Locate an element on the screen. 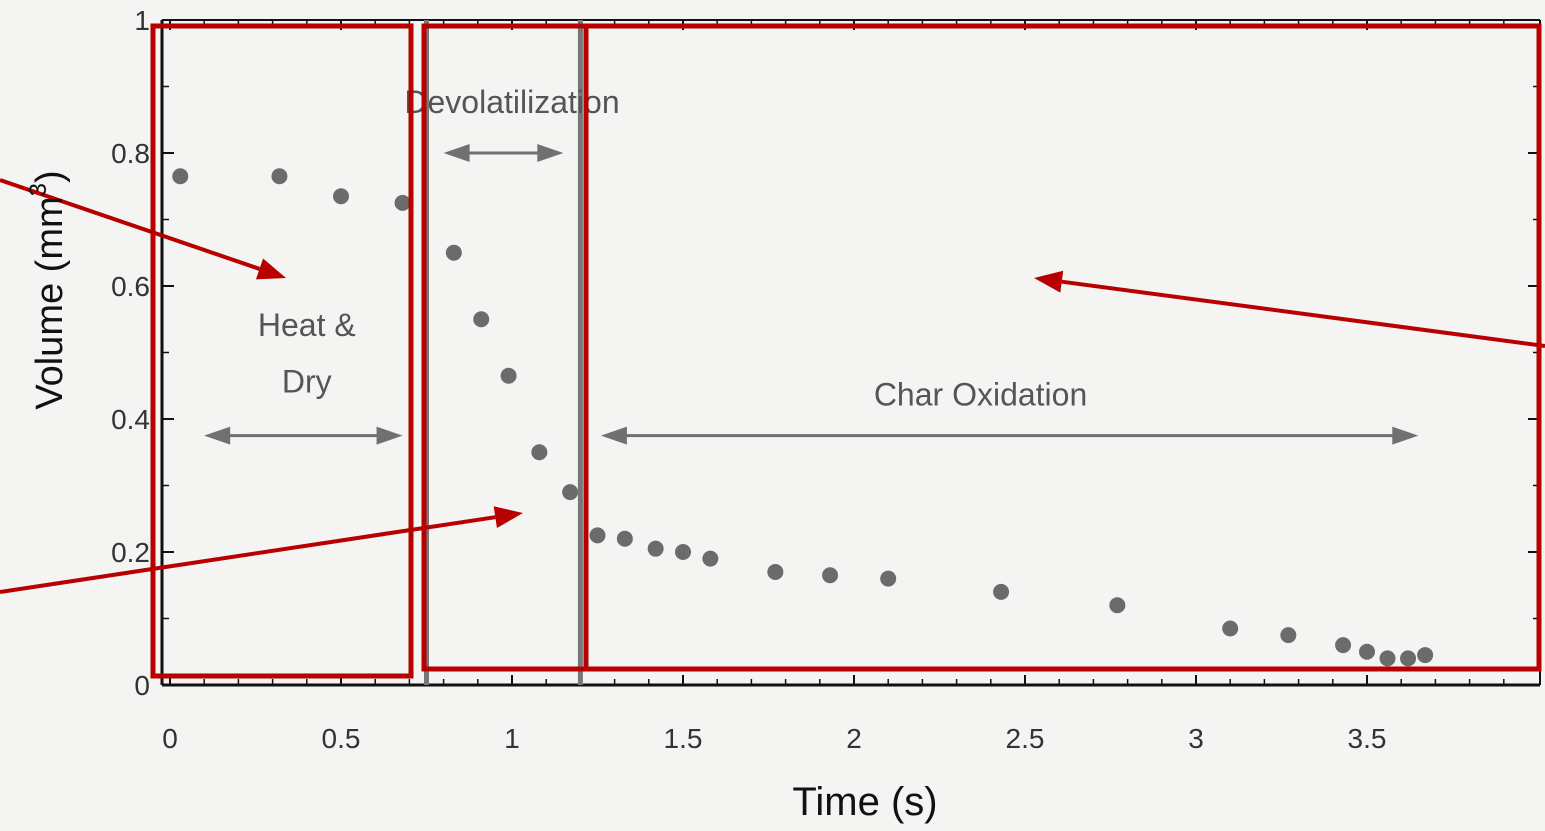 This screenshot has height=831, width=1545. y-tick-label: 0.6 is located at coordinates (130, 286).